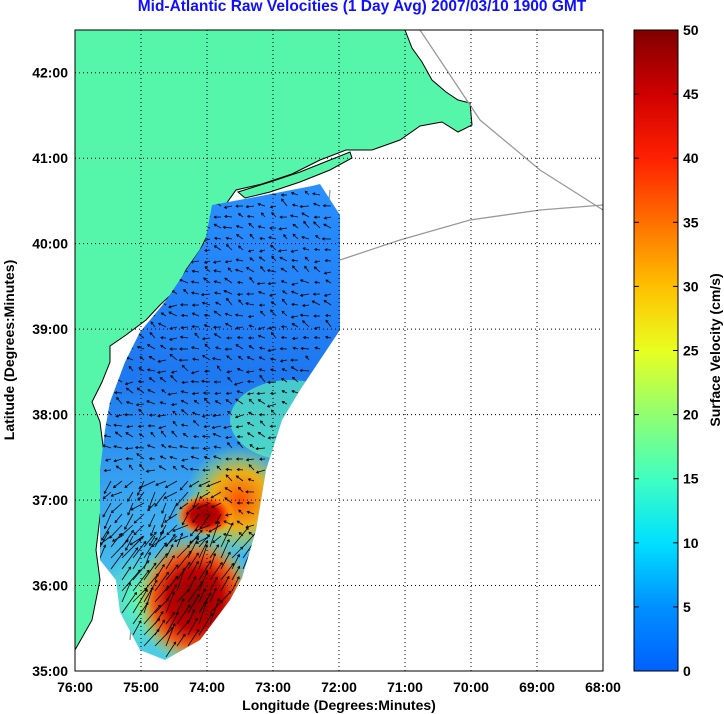 The width and height of the screenshot is (724, 714). What do you see at coordinates (50, 329) in the screenshot?
I see `y-tick-label: 39:00` at bounding box center [50, 329].